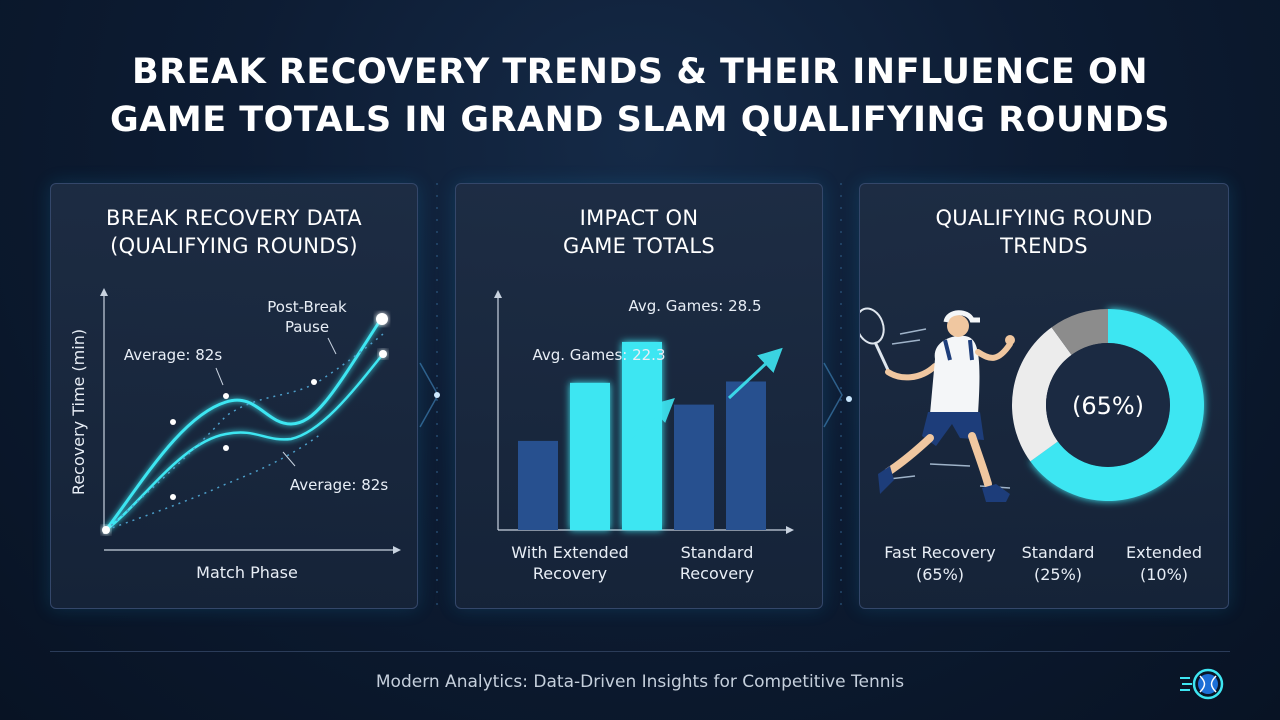  What do you see at coordinates (429, 395) in the screenshot?
I see `panel-connector-left` at bounding box center [429, 395].